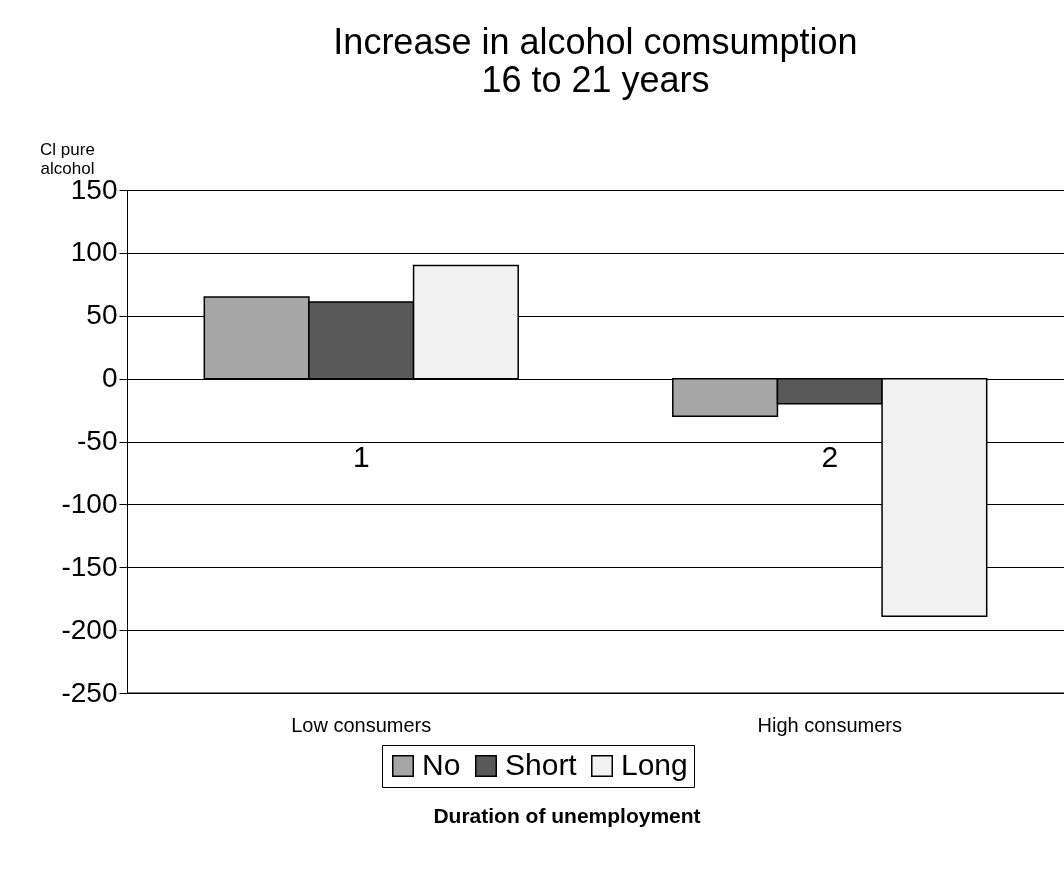 The image size is (1064, 878). I want to click on text: Increase in alcohol comsumption, so click(595, 41).